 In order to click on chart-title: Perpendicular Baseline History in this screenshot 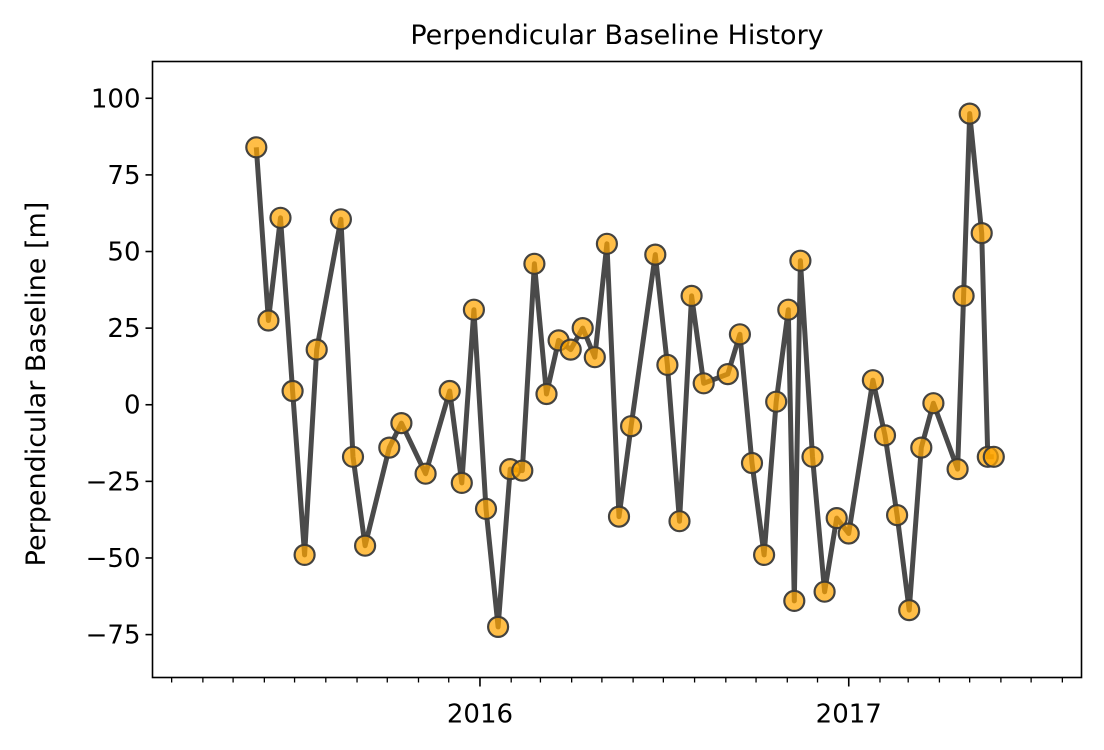, I will do `click(616, 35)`.